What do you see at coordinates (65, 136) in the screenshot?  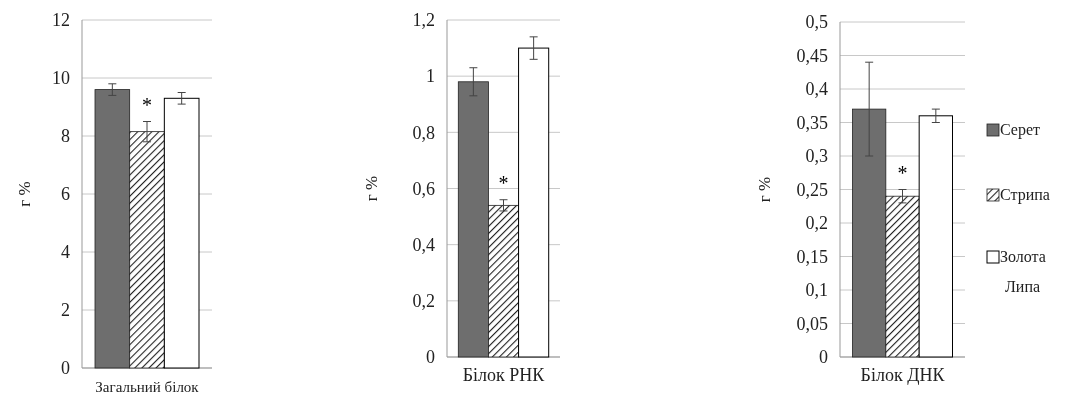 I see `y-tick-label: 8` at bounding box center [65, 136].